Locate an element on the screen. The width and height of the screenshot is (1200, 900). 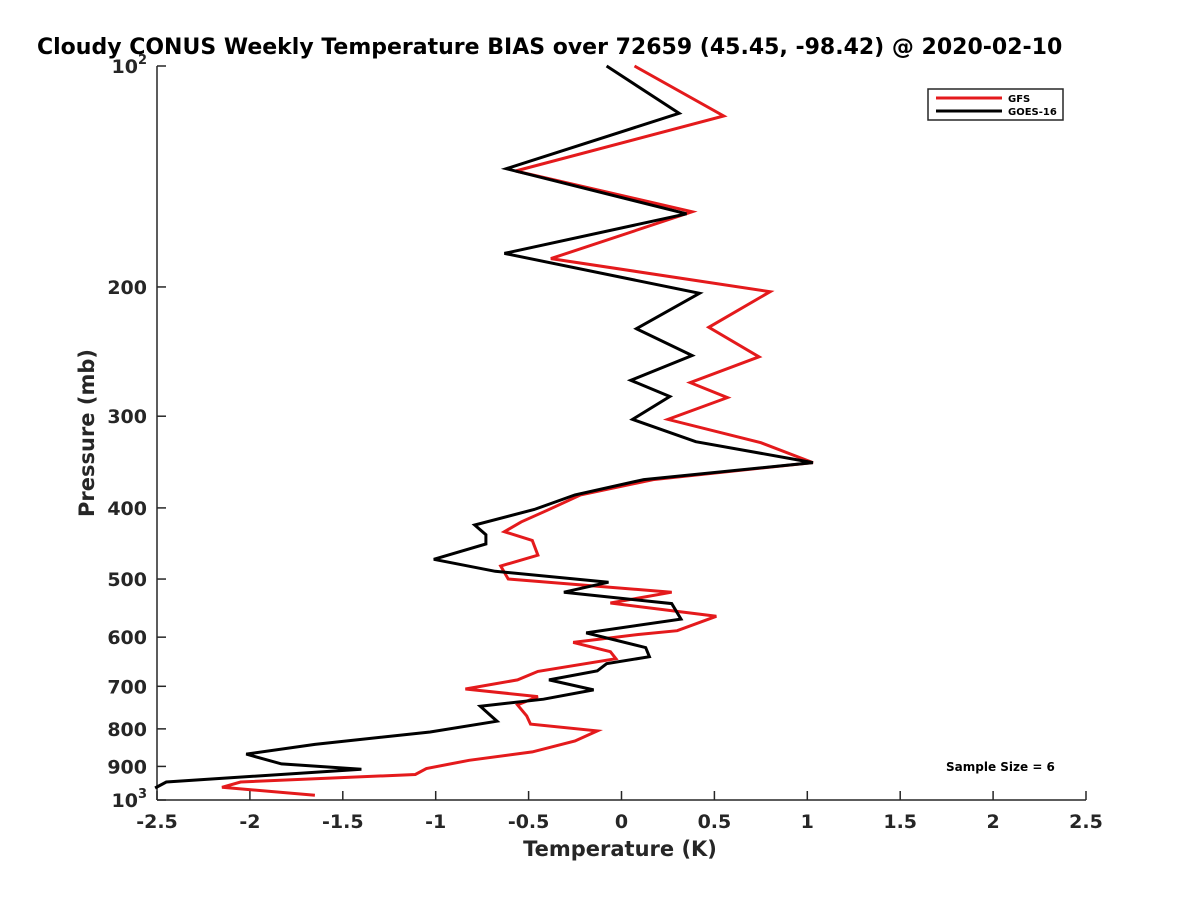
x-tick-label: -2 is located at coordinates (249, 822).